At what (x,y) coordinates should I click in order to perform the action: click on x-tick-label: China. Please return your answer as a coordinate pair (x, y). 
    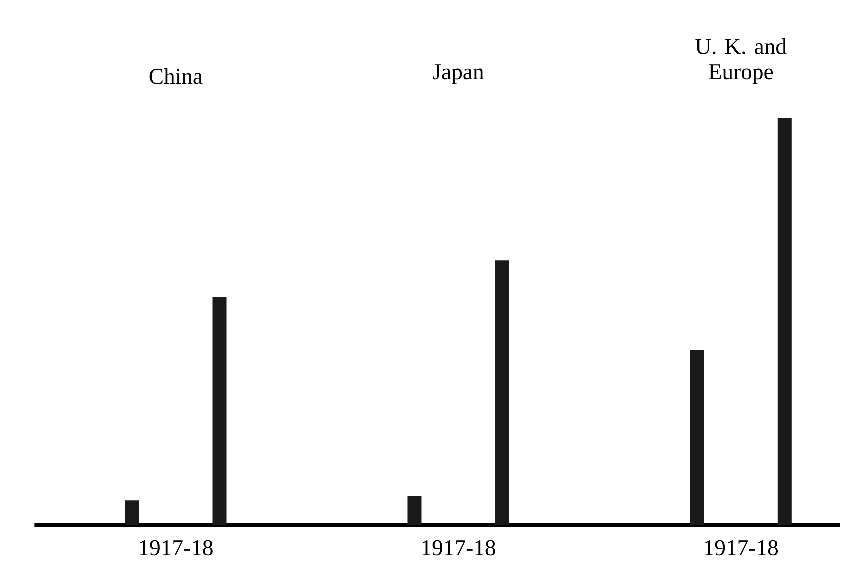
    Looking at the image, I should click on (176, 76).